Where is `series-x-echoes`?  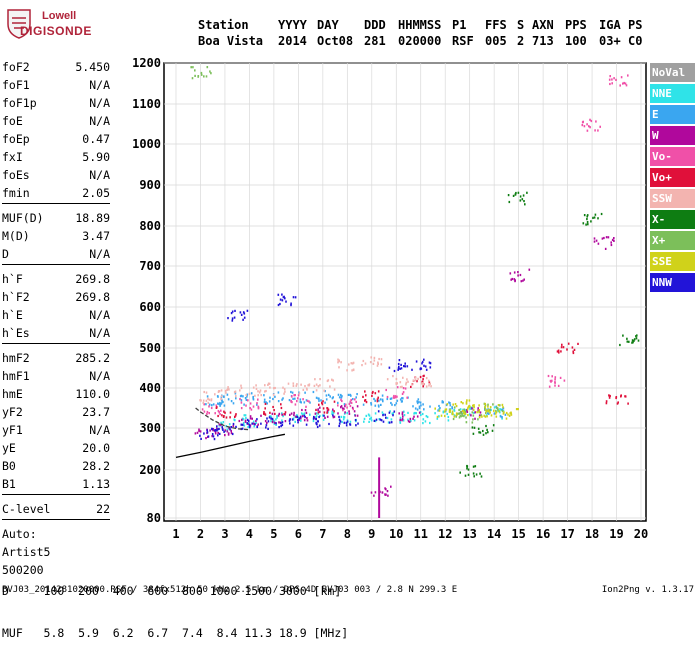
series-x-echoes is located at coordinates (549, 334).